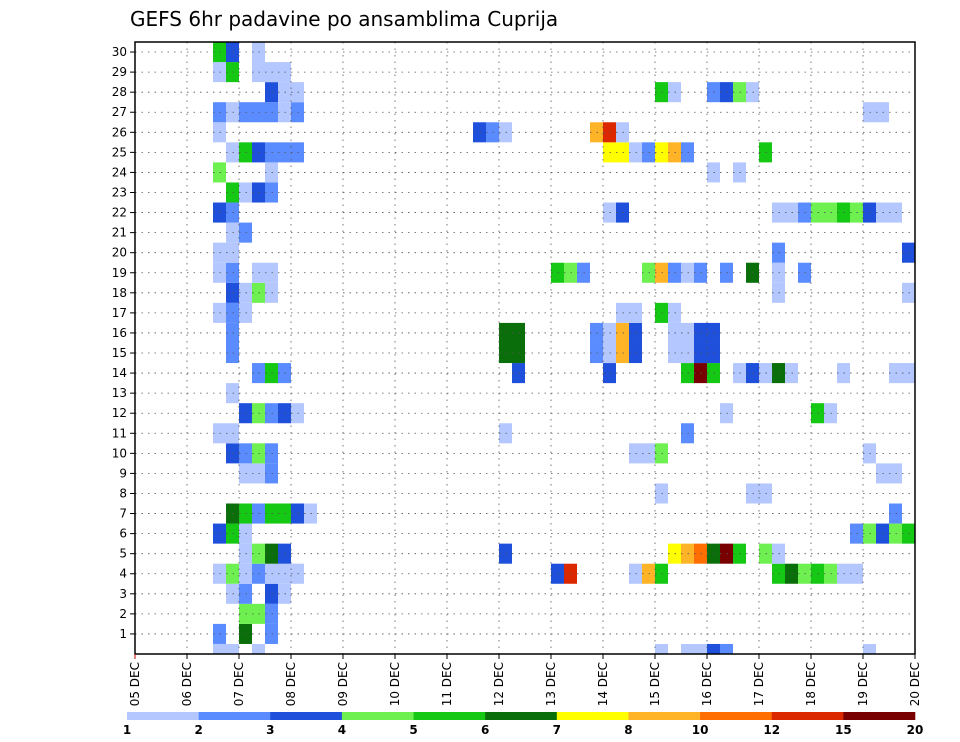 The height and width of the screenshot is (742, 960). I want to click on x-tick-label: 18 DEC, so click(811, 684).